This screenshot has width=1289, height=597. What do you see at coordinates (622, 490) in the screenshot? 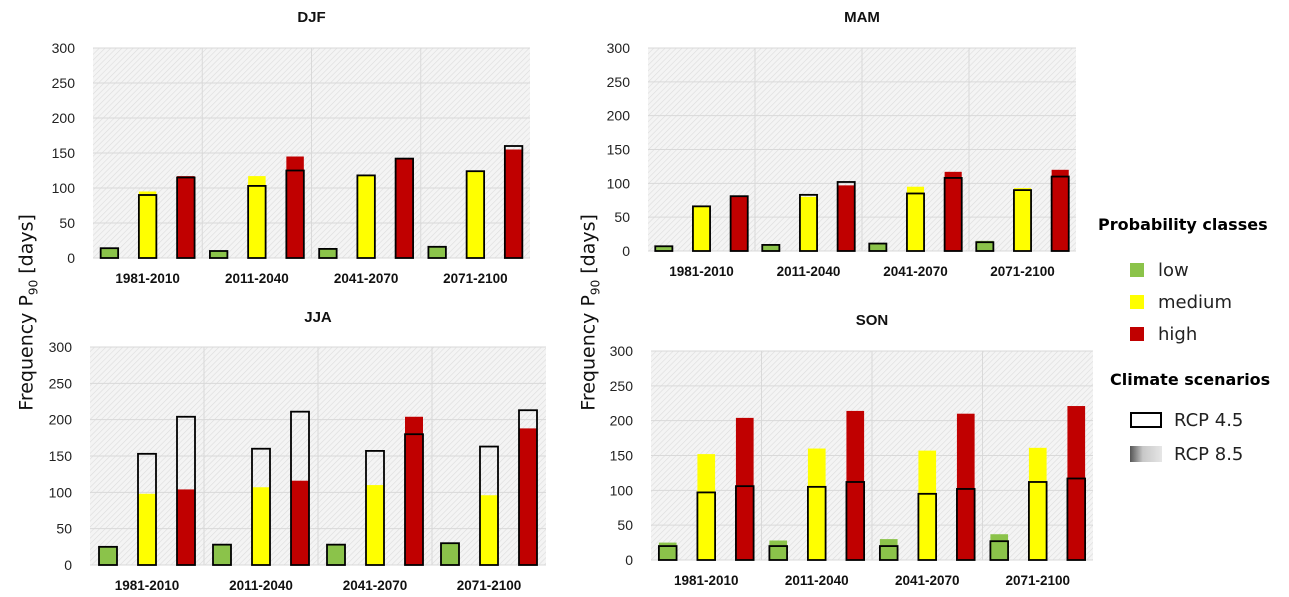
I see `y-tick-label: 100` at bounding box center [622, 490].